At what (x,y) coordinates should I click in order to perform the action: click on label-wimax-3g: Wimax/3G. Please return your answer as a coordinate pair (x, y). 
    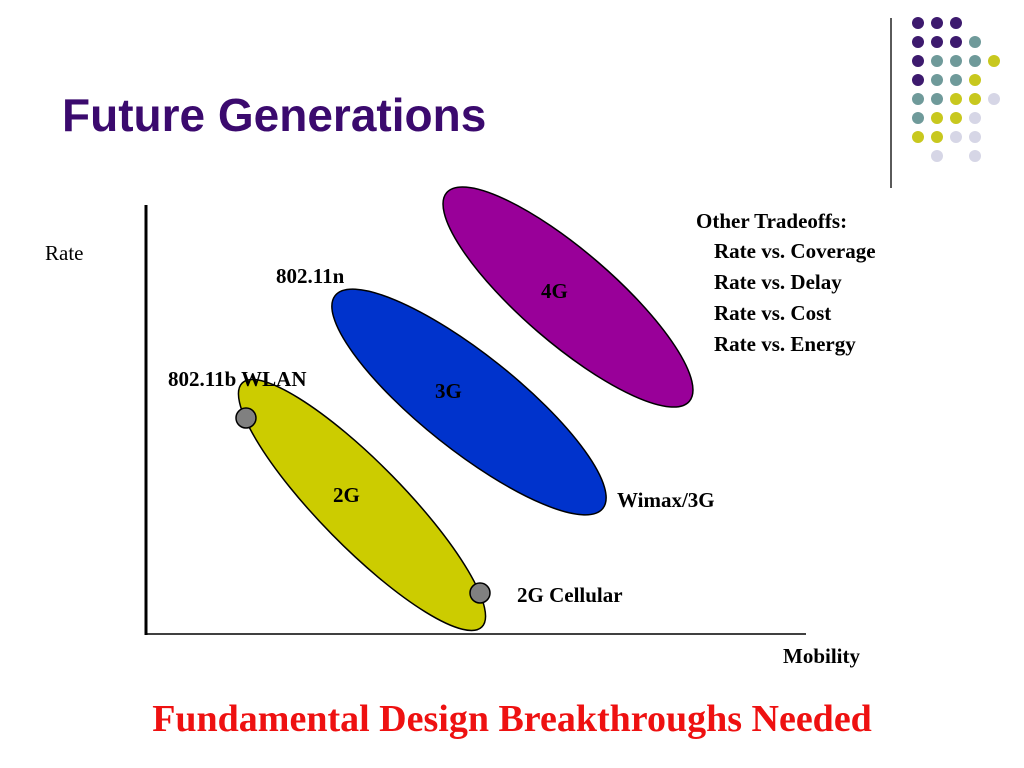
    Looking at the image, I should click on (666, 500).